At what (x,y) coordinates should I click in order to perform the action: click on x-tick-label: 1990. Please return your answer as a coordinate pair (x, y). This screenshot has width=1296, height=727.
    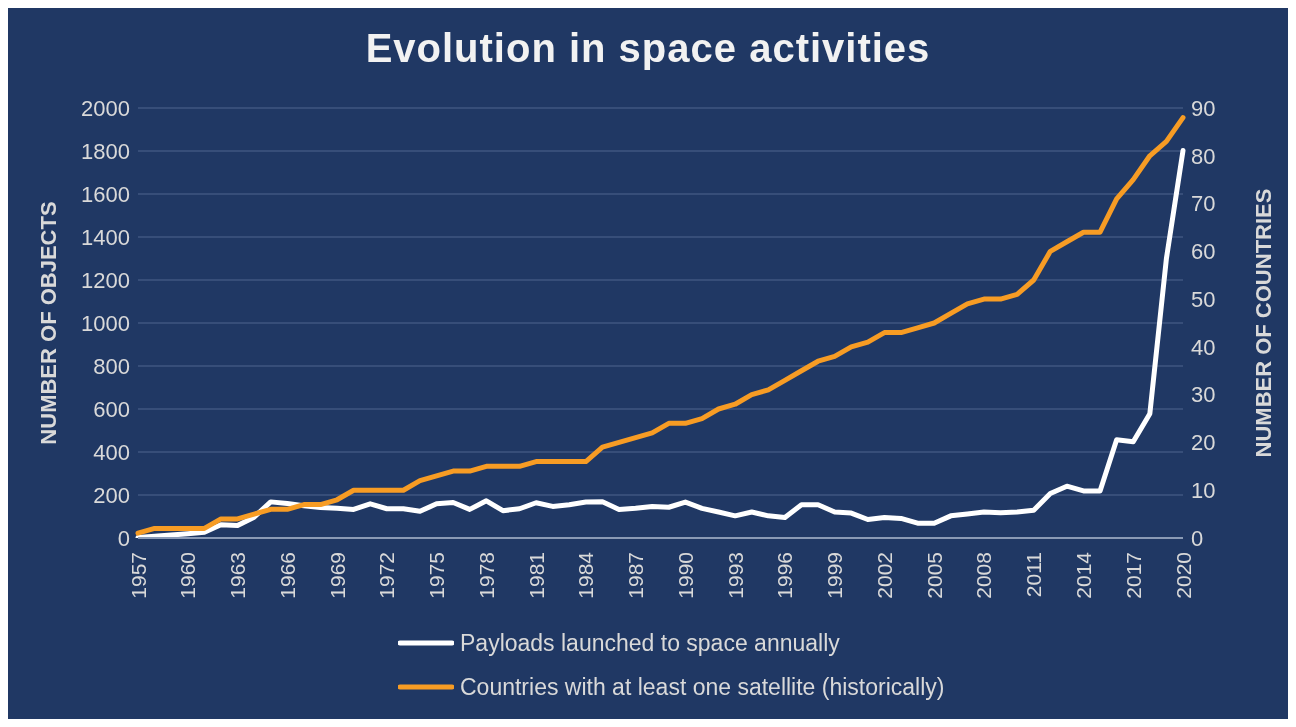
    Looking at the image, I should click on (685, 575).